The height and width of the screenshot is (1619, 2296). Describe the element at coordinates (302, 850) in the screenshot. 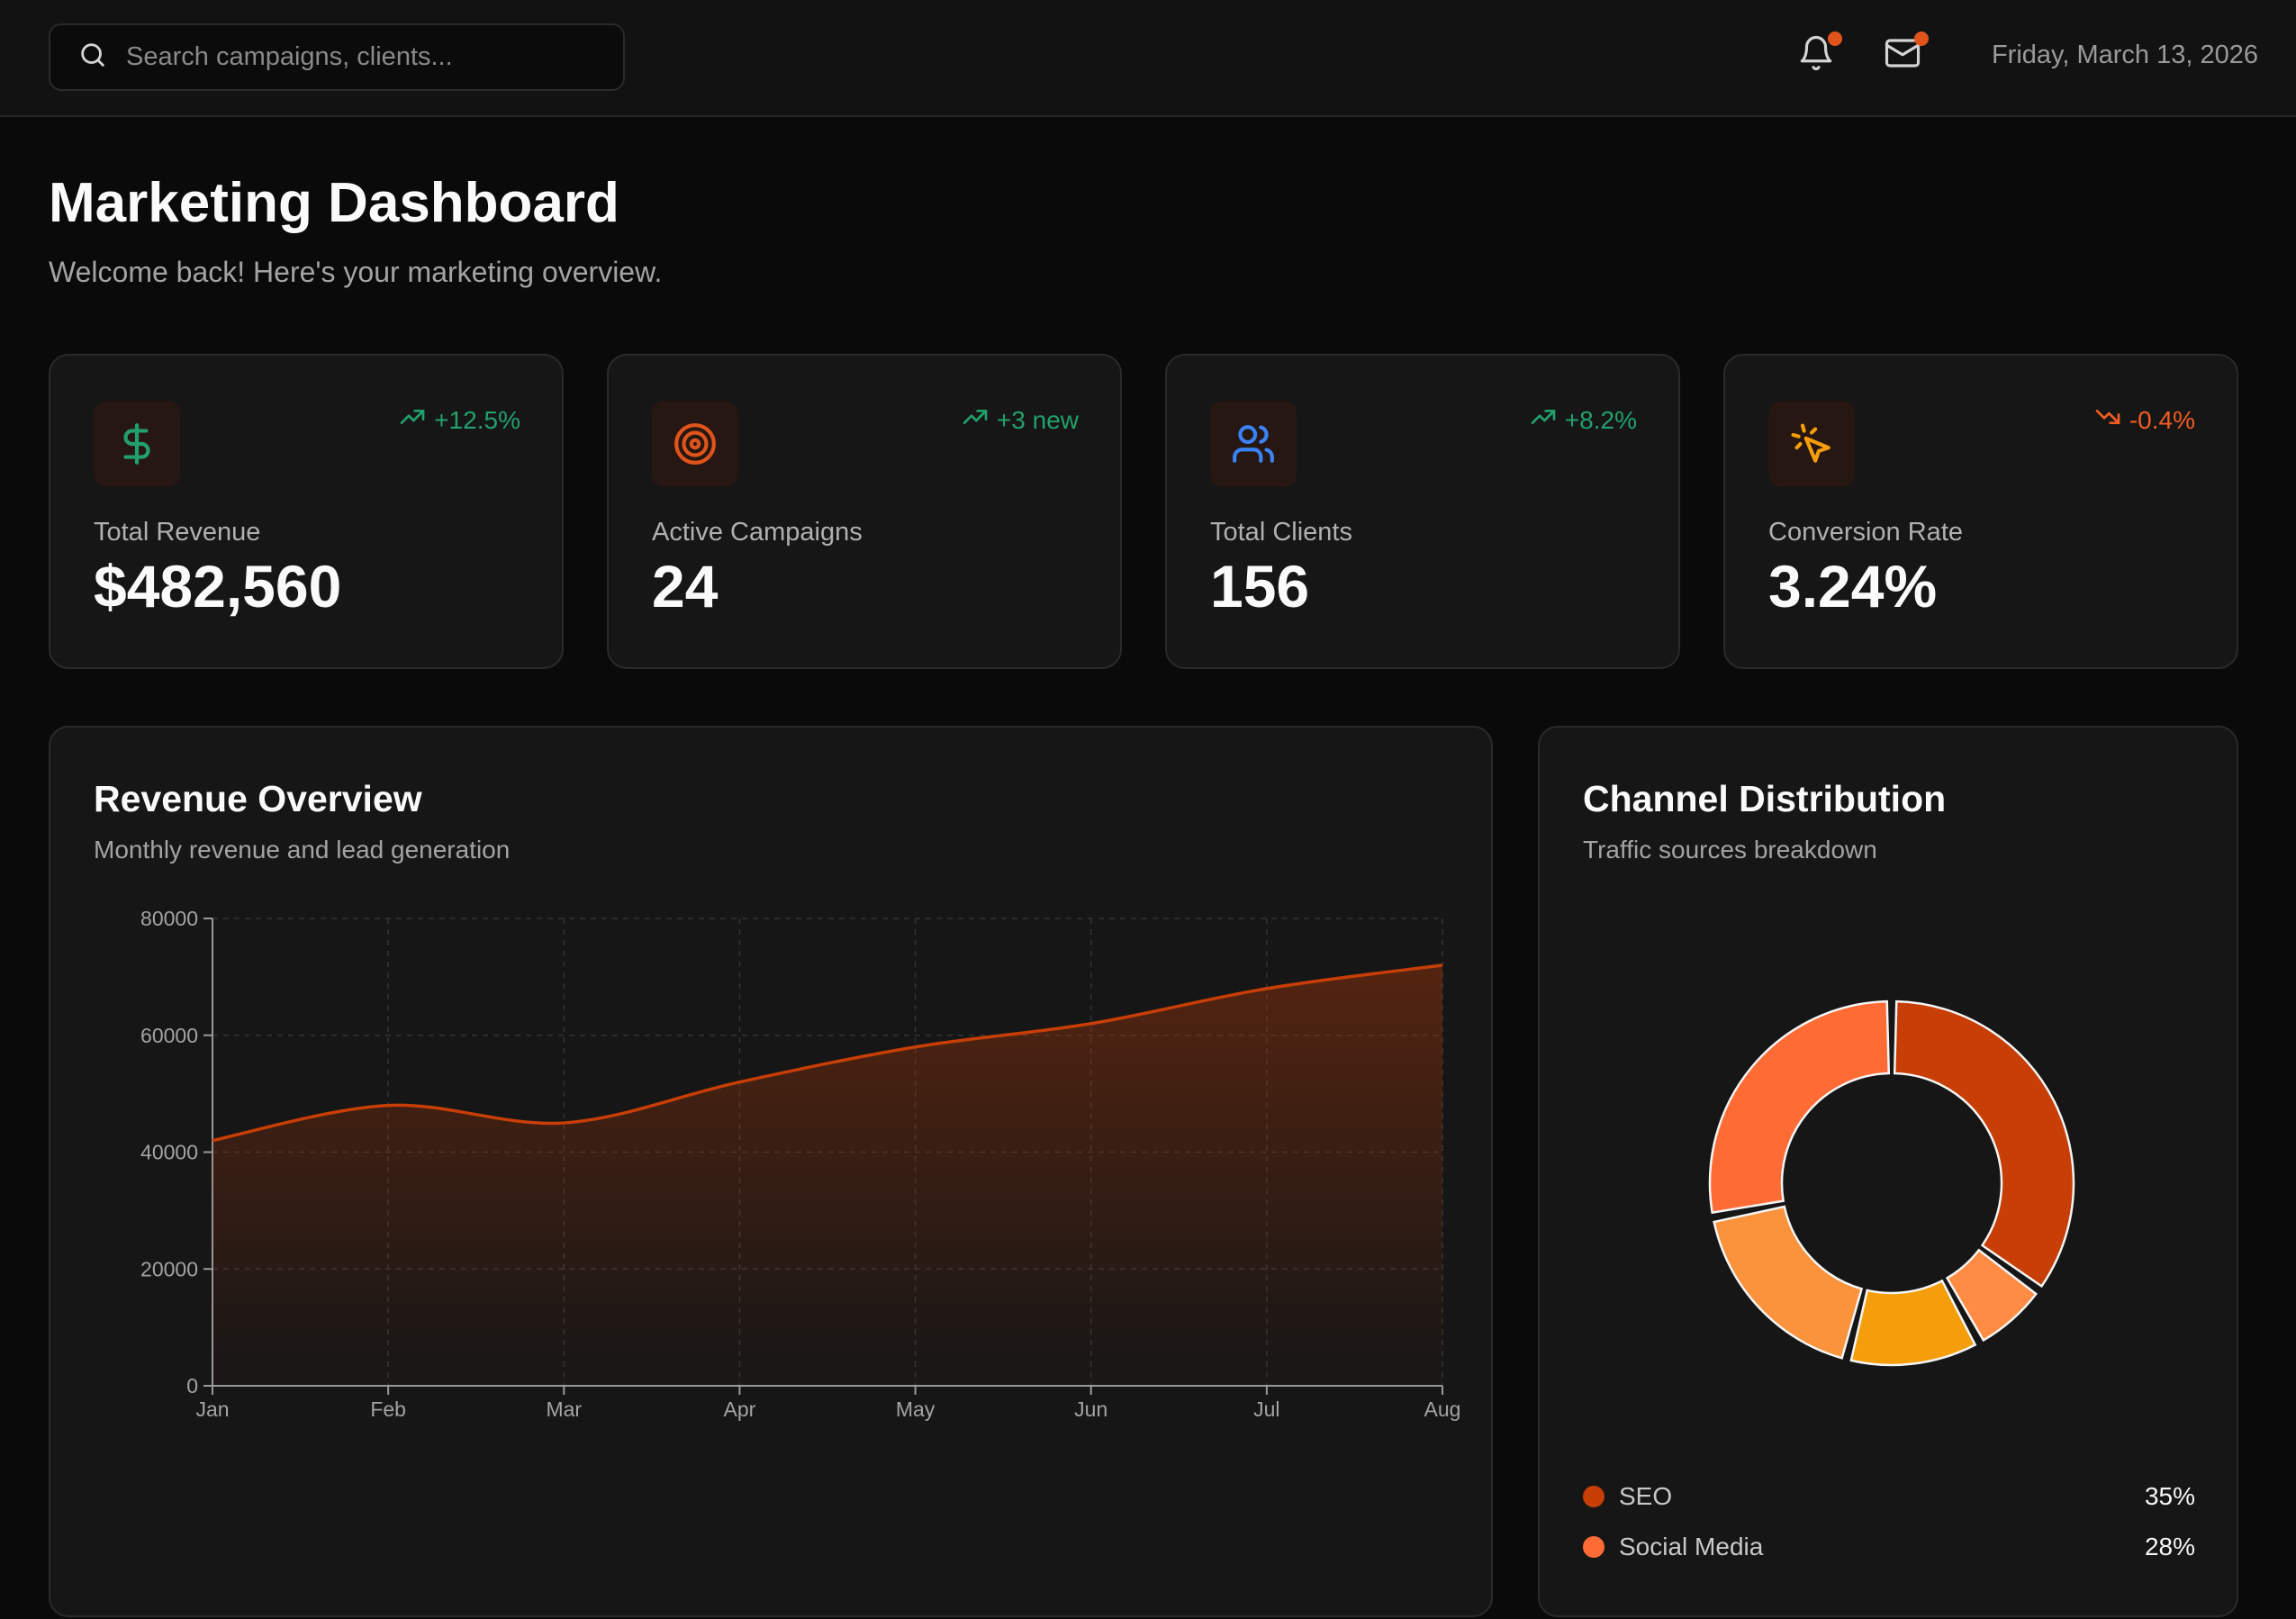

I see `panel-subtitle: Monthly revenue and lead generation` at that location.